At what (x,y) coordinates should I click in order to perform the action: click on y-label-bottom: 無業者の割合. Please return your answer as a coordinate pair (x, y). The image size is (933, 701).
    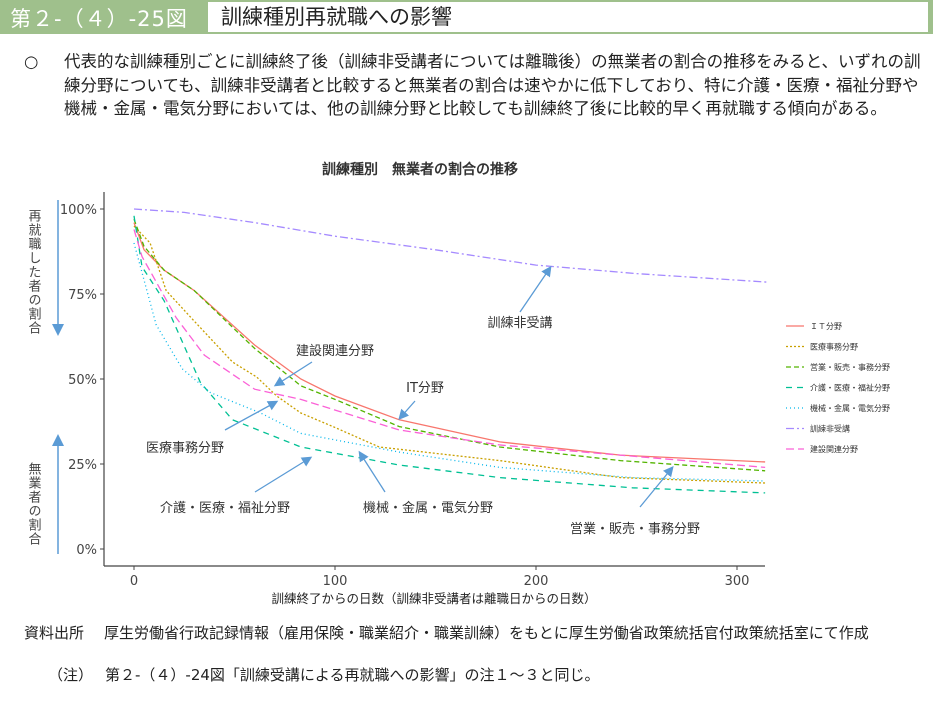
    Looking at the image, I should click on (34, 504).